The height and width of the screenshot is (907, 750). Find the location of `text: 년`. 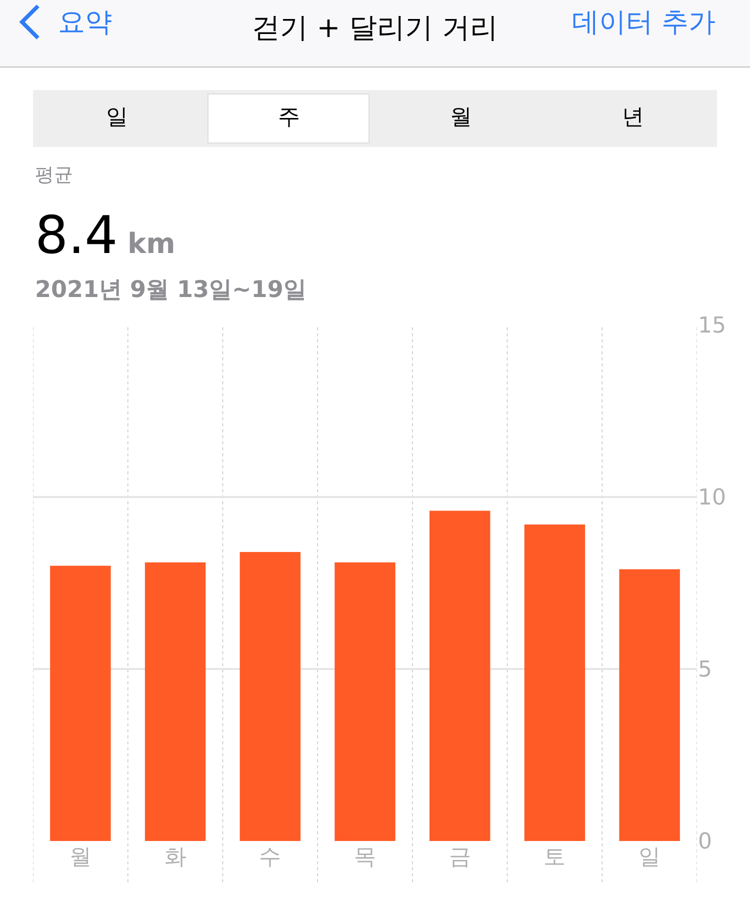

text: 년 is located at coordinates (633, 117).